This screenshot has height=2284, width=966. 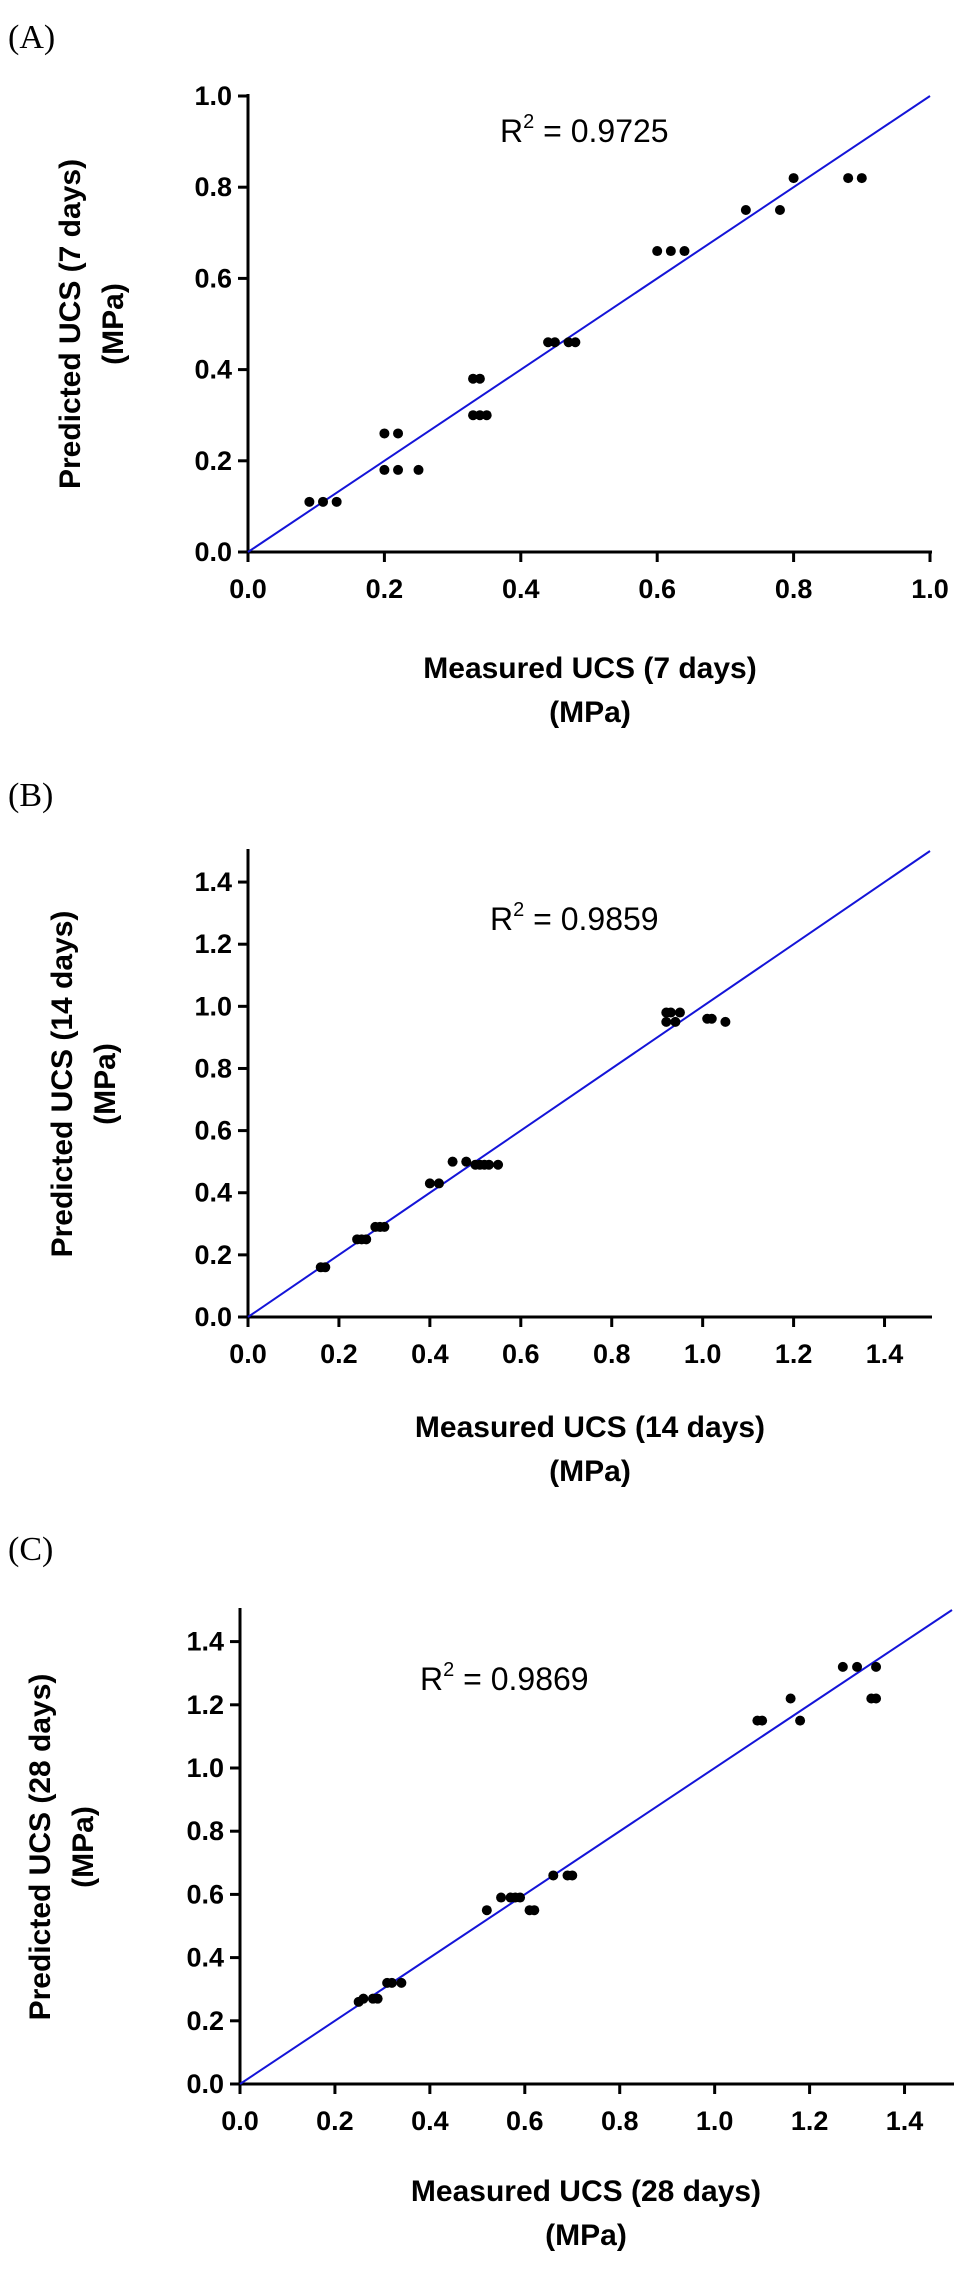 I want to click on chart-b-r2-value: = 0.9859, so click(x=591, y=919).